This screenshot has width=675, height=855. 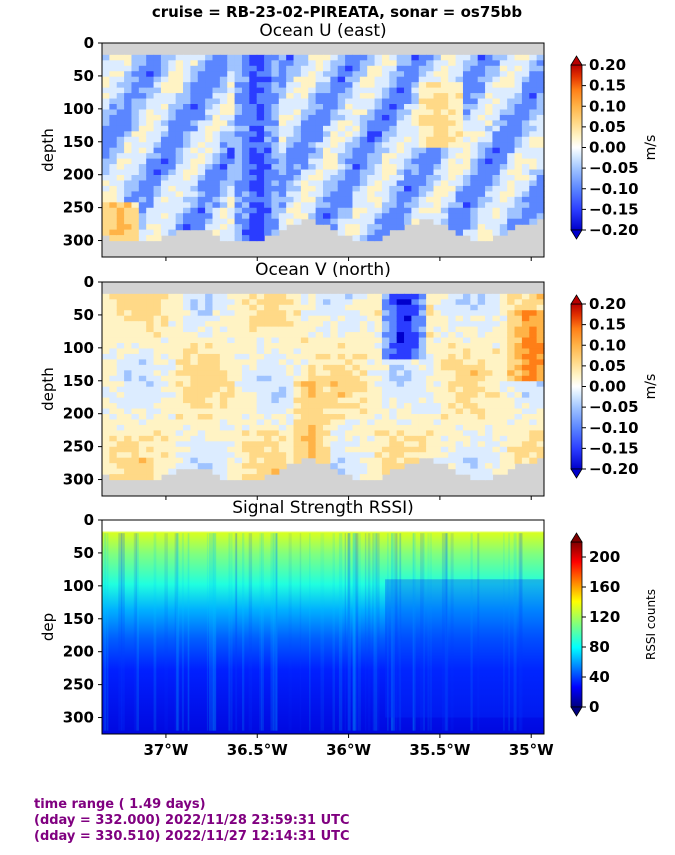 I want to click on rssi-streak, so click(x=357, y=632).